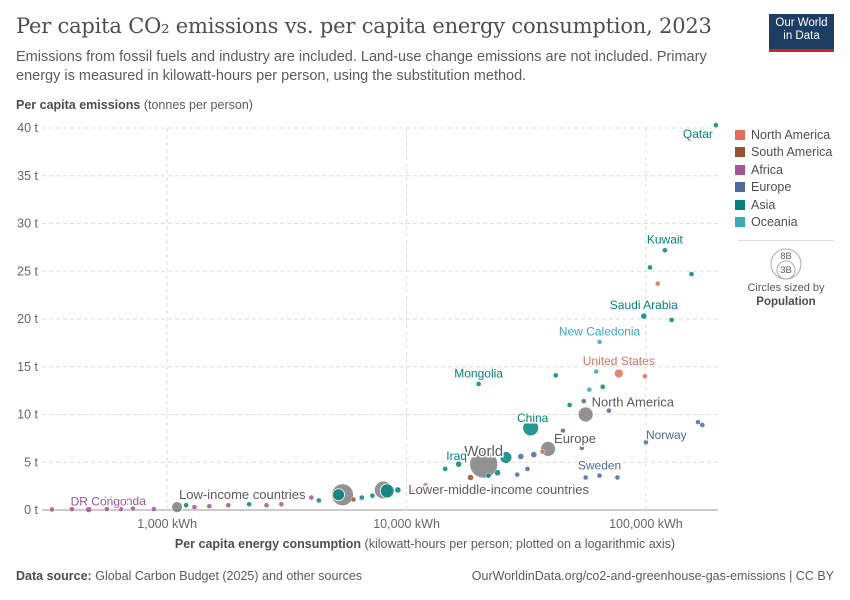 This screenshot has height=600, width=850. I want to click on legend-item: North America, so click(783, 135).